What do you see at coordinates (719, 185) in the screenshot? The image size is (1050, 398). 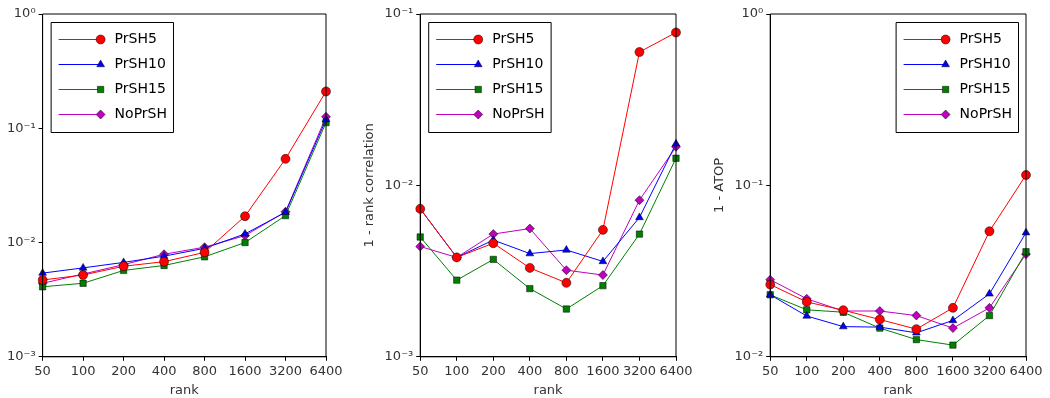 I see `y-axis-title: 1 - ATOP` at bounding box center [719, 185].